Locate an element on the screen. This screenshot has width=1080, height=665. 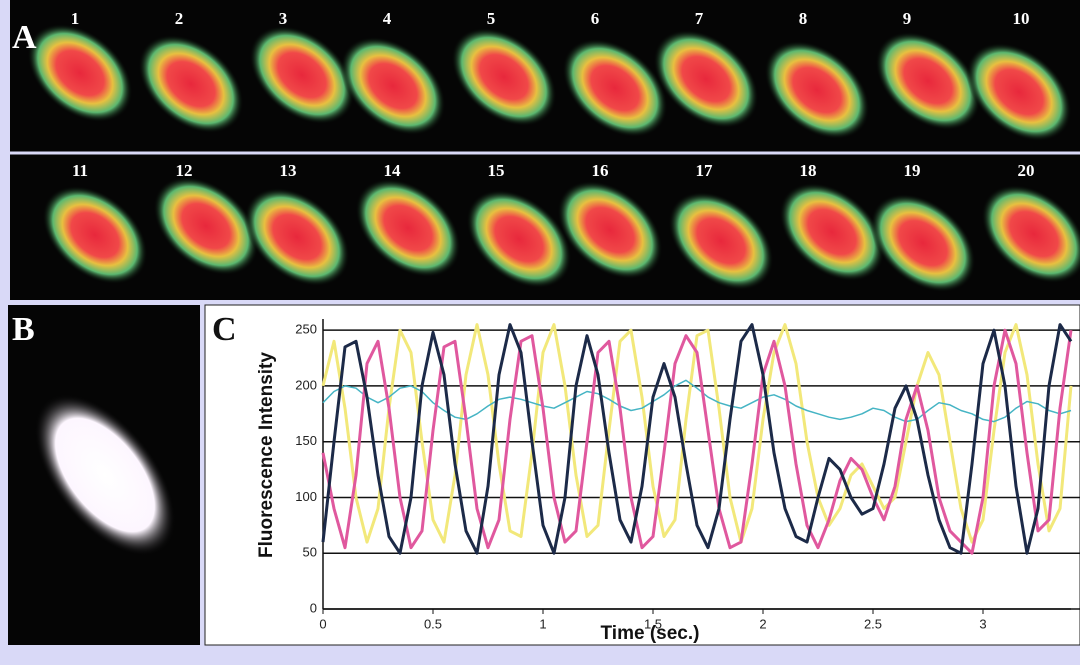
y-tick-label: 200 is located at coordinates (306, 384).